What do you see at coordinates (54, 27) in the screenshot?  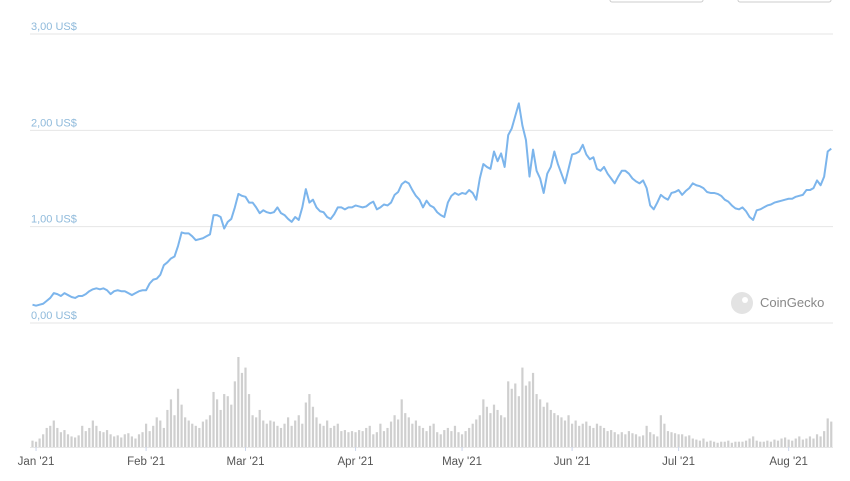 I see `y-tick-label: 3,00 US$` at bounding box center [54, 27].